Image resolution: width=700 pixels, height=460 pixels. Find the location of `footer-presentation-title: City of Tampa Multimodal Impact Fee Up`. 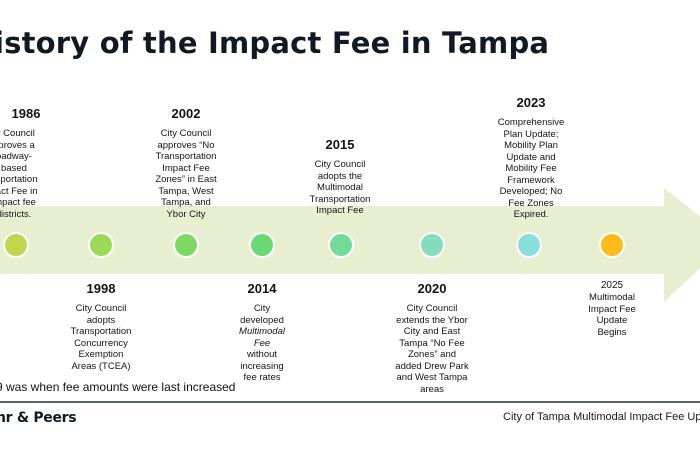

footer-presentation-title: City of Tampa Multimodal Impact Fee Up is located at coordinates (601, 417).